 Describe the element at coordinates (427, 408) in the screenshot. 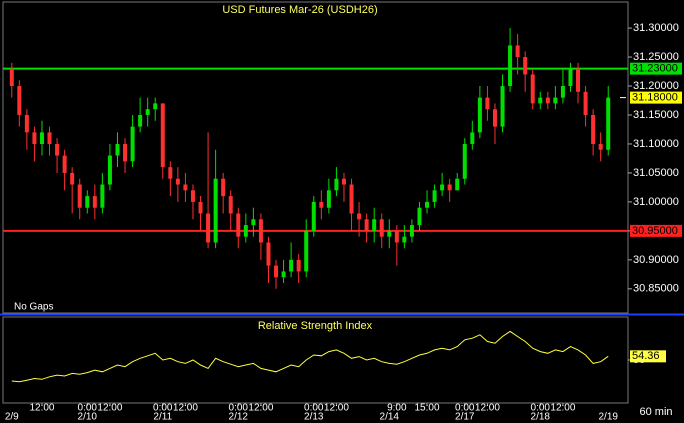

I see `x-tick-label: 15:00` at that location.